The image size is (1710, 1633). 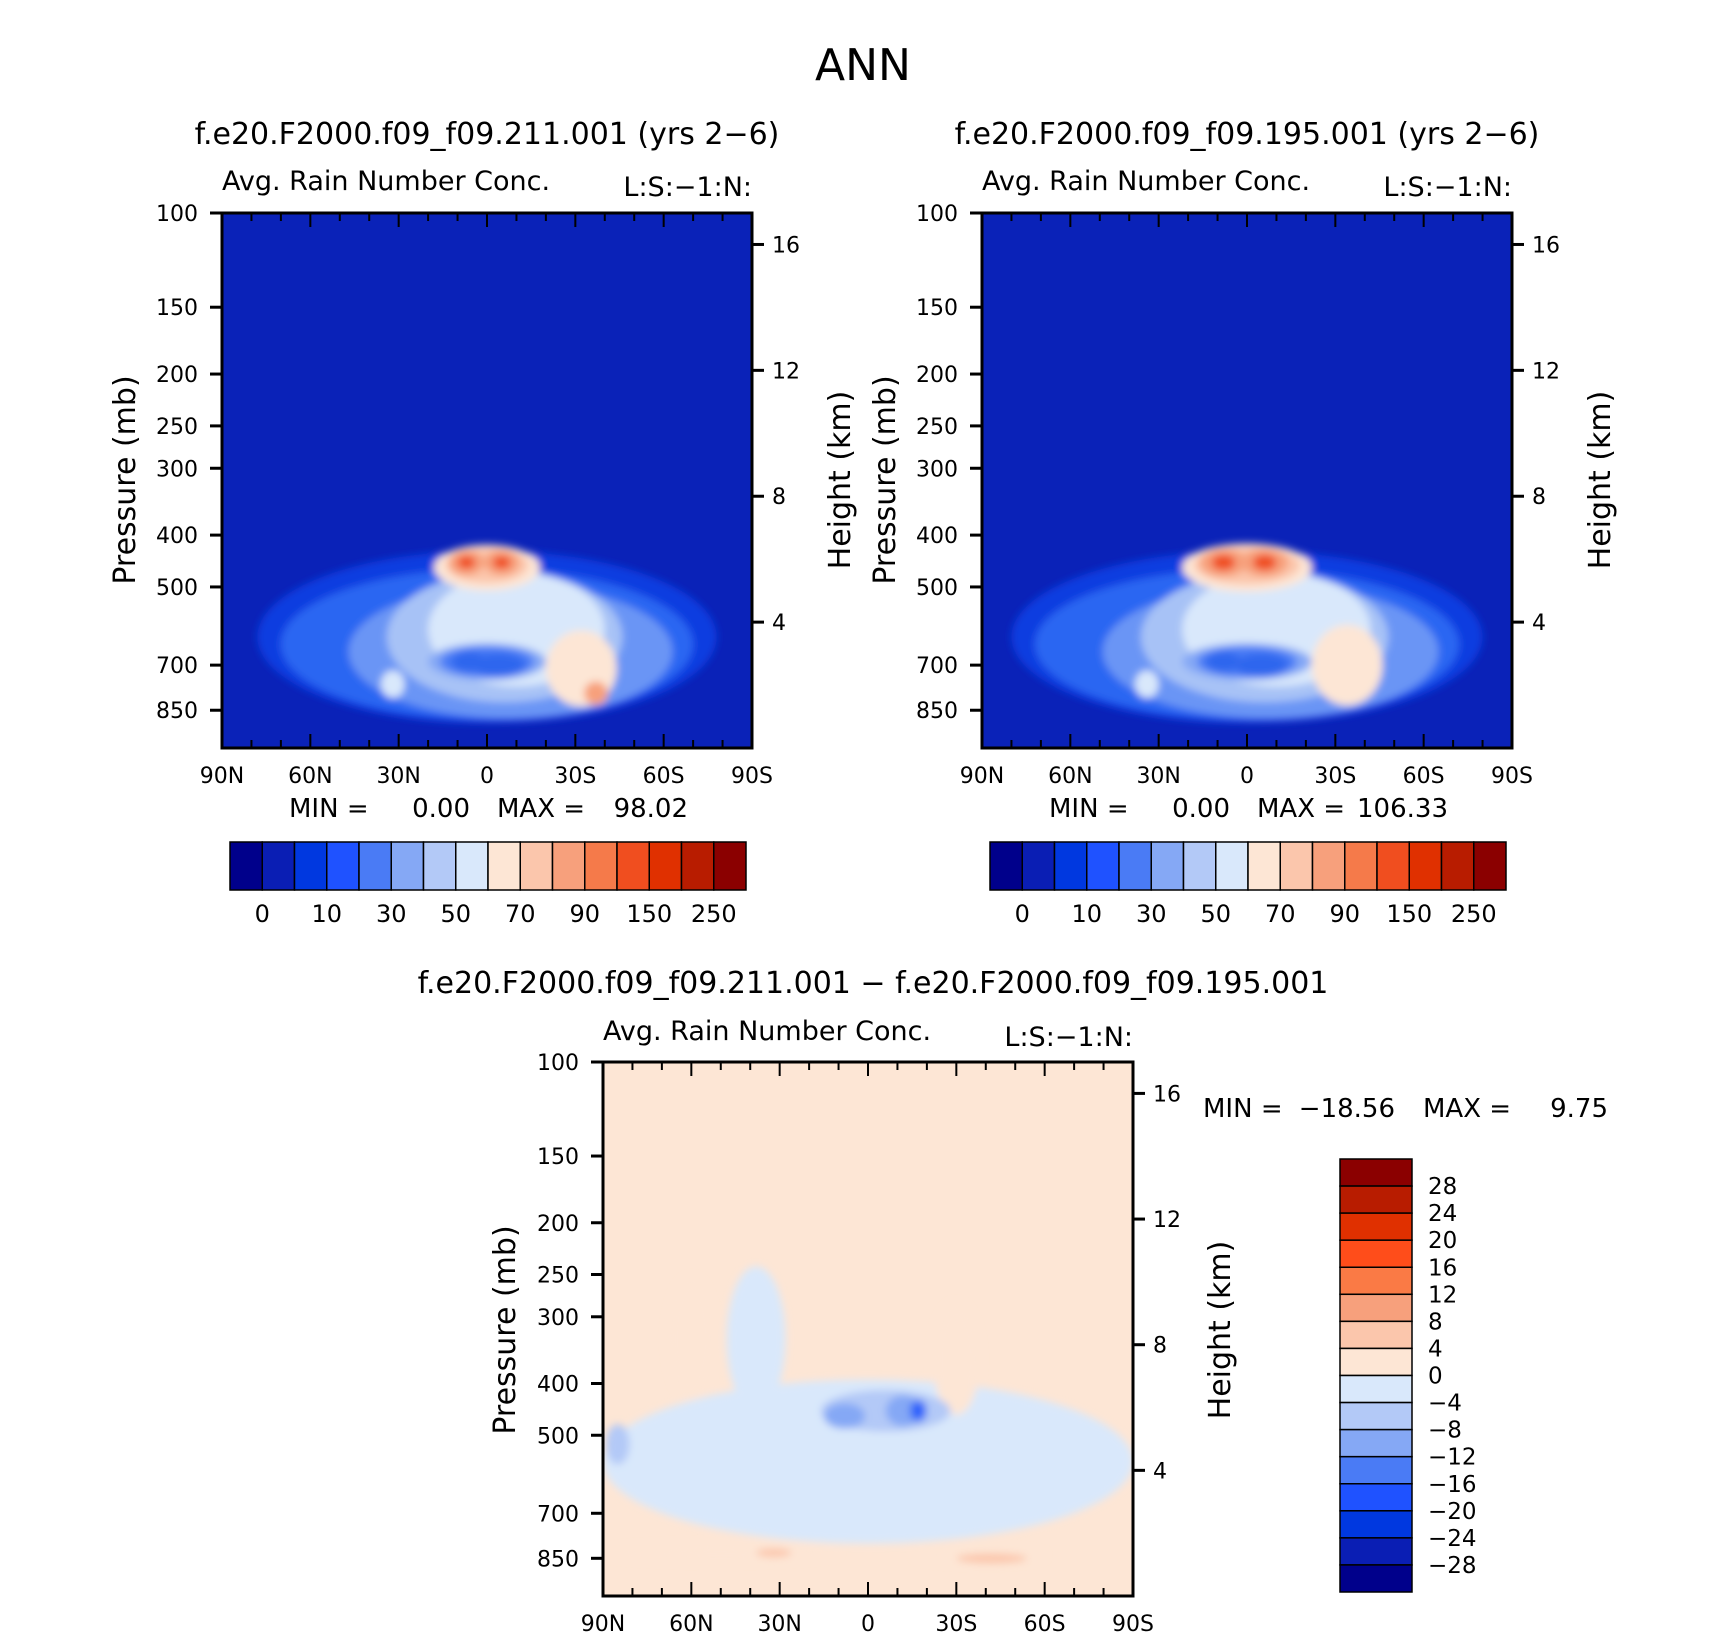 What do you see at coordinates (310, 776) in the screenshot?
I see `panel-1-x-tick-label-60N: 60N` at bounding box center [310, 776].